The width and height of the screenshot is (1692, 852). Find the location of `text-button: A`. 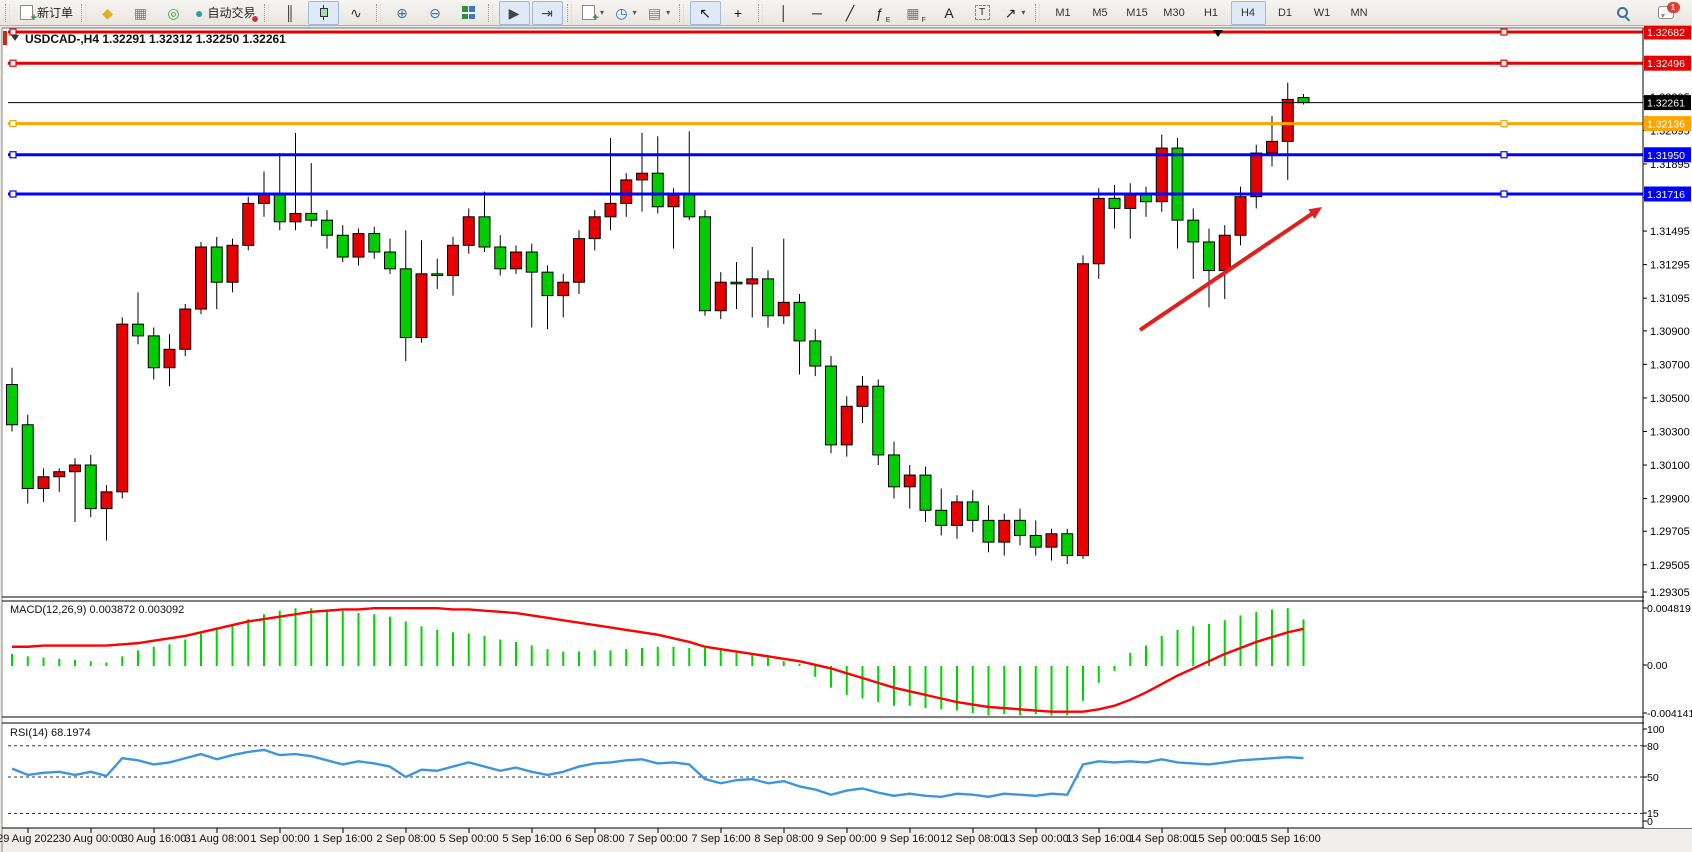

text-button: A is located at coordinates (949, 13).